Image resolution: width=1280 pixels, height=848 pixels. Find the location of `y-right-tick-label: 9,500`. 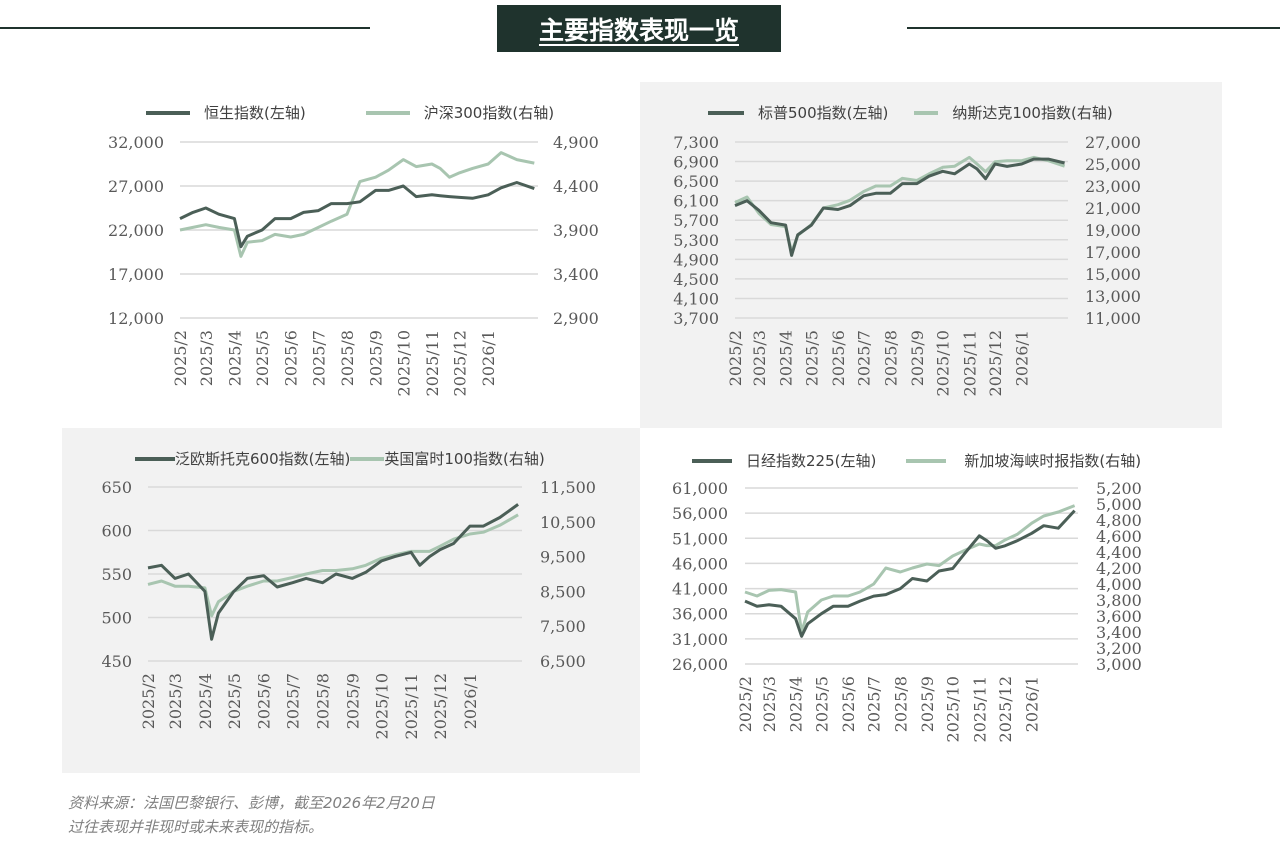

y-right-tick-label: 9,500 is located at coordinates (563, 557).